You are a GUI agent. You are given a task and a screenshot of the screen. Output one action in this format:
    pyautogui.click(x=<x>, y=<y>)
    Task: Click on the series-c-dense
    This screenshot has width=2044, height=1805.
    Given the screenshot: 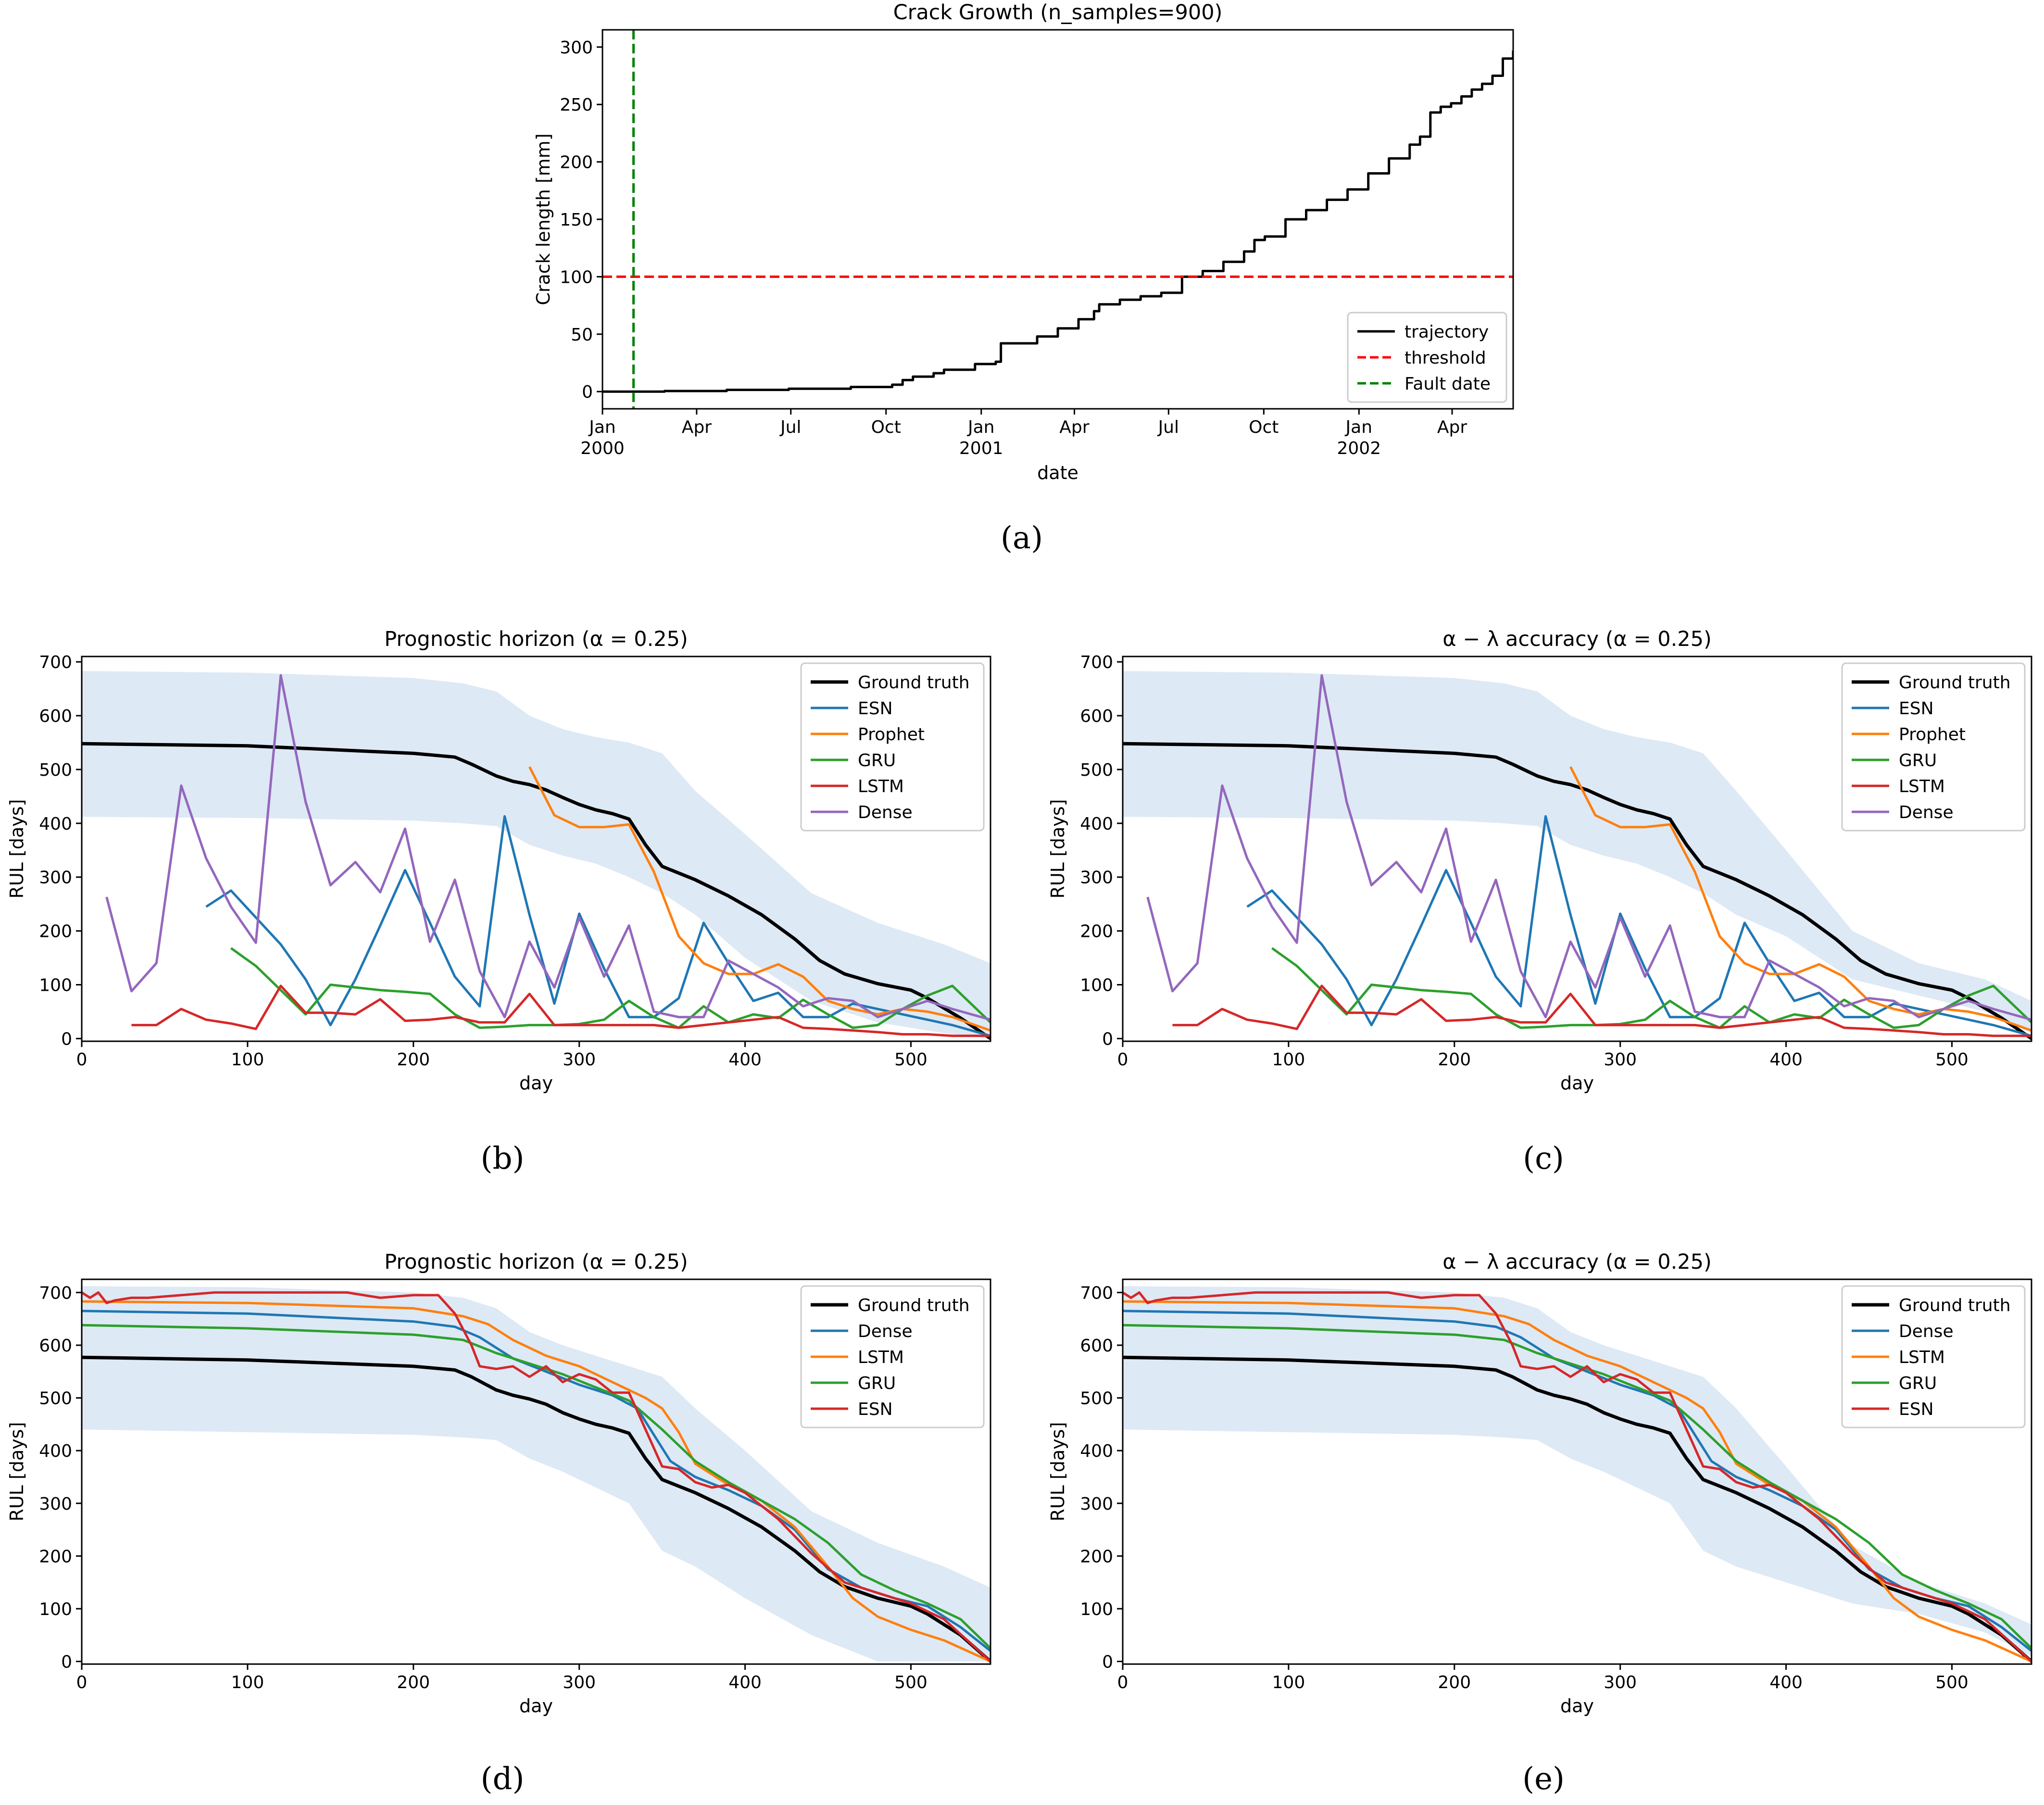 What is the action you would take?
    pyautogui.click(x=1588, y=848)
    